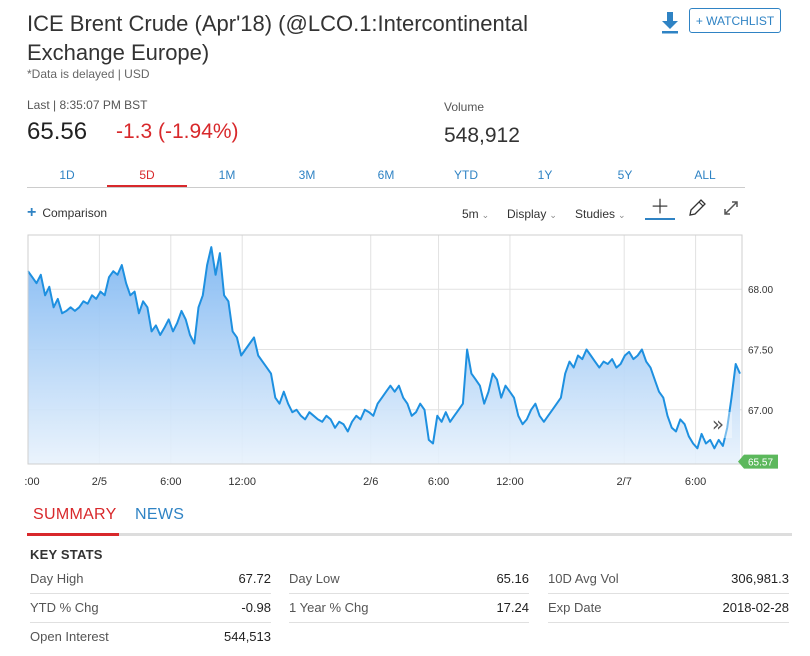 Image resolution: width=810 pixels, height=656 pixels. I want to click on tab-5y: 5Y, so click(625, 175).